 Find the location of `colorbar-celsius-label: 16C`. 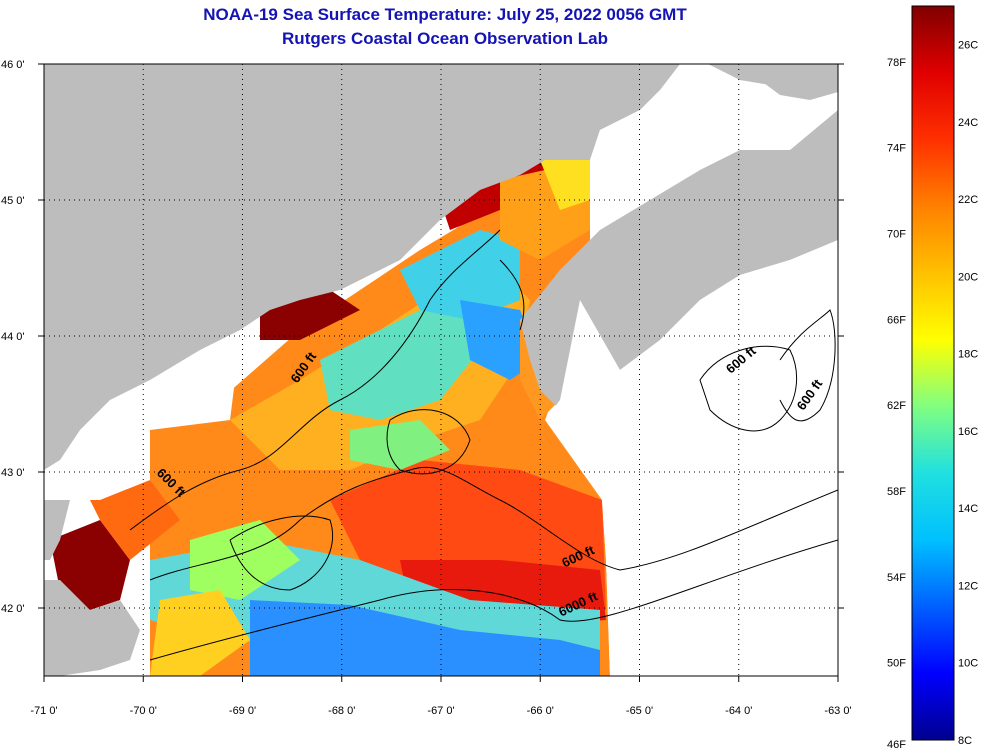

colorbar-celsius-label: 16C is located at coordinates (968, 432).